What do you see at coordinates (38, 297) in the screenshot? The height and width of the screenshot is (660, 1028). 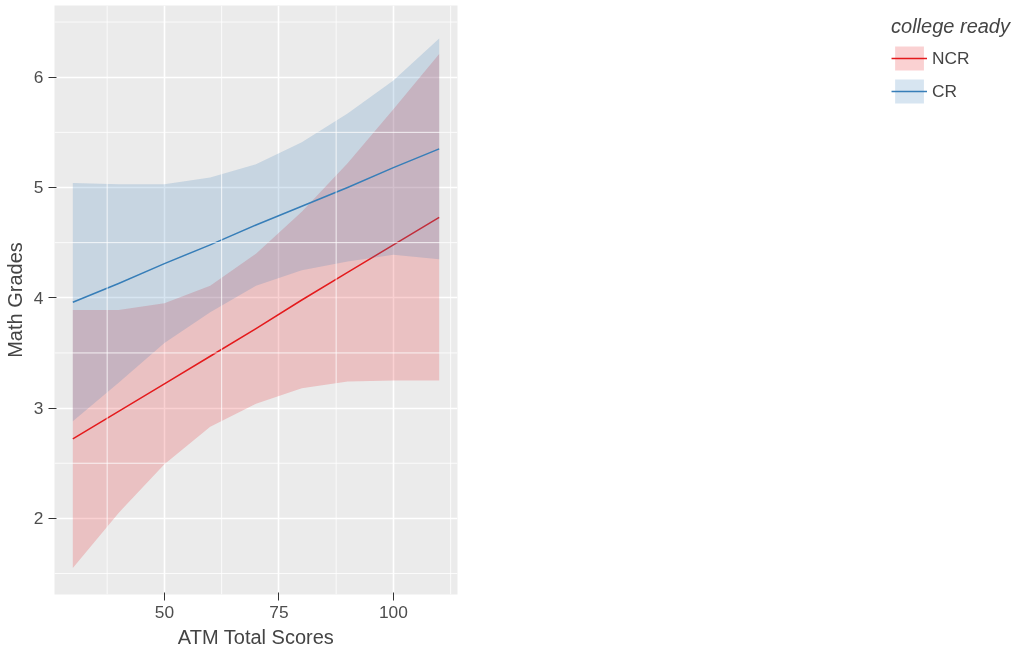 I see `y-tick-label: 4` at bounding box center [38, 297].